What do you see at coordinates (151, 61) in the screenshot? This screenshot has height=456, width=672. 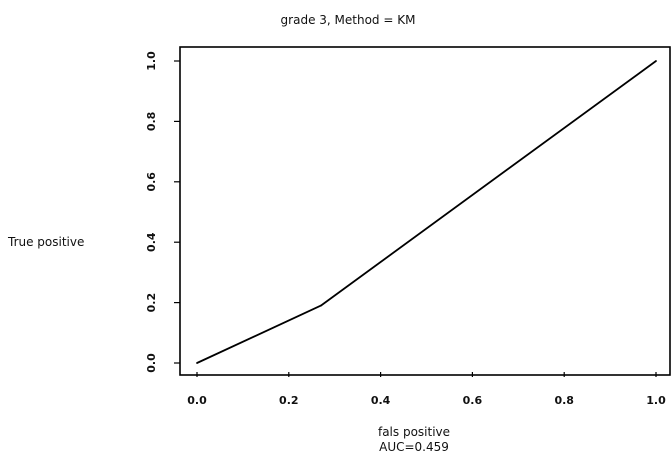 I see `y-tick-label: 1.0` at bounding box center [151, 61].